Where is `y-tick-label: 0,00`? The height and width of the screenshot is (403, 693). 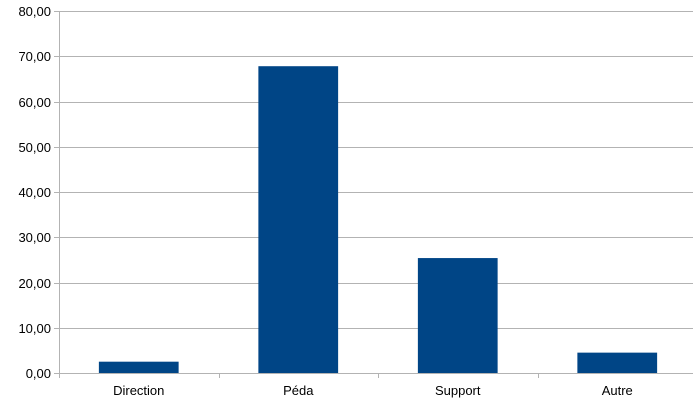 y-tick-label: 0,00 is located at coordinates (38, 373).